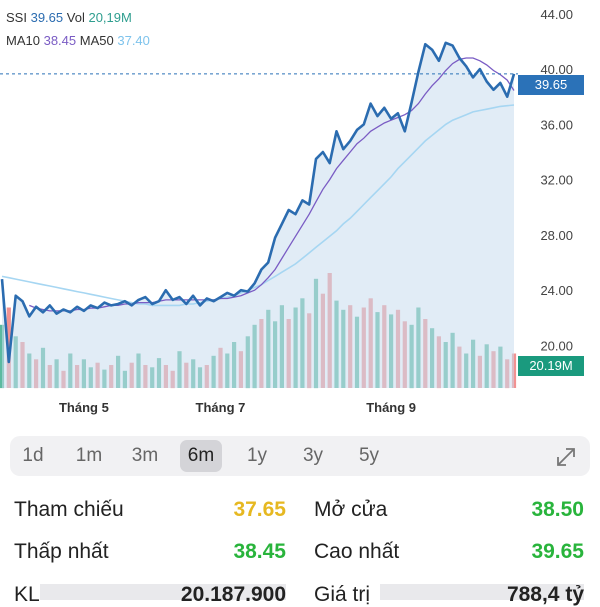  What do you see at coordinates (23, 40) in the screenshot?
I see `legend-ma10-label: MA10` at bounding box center [23, 40].